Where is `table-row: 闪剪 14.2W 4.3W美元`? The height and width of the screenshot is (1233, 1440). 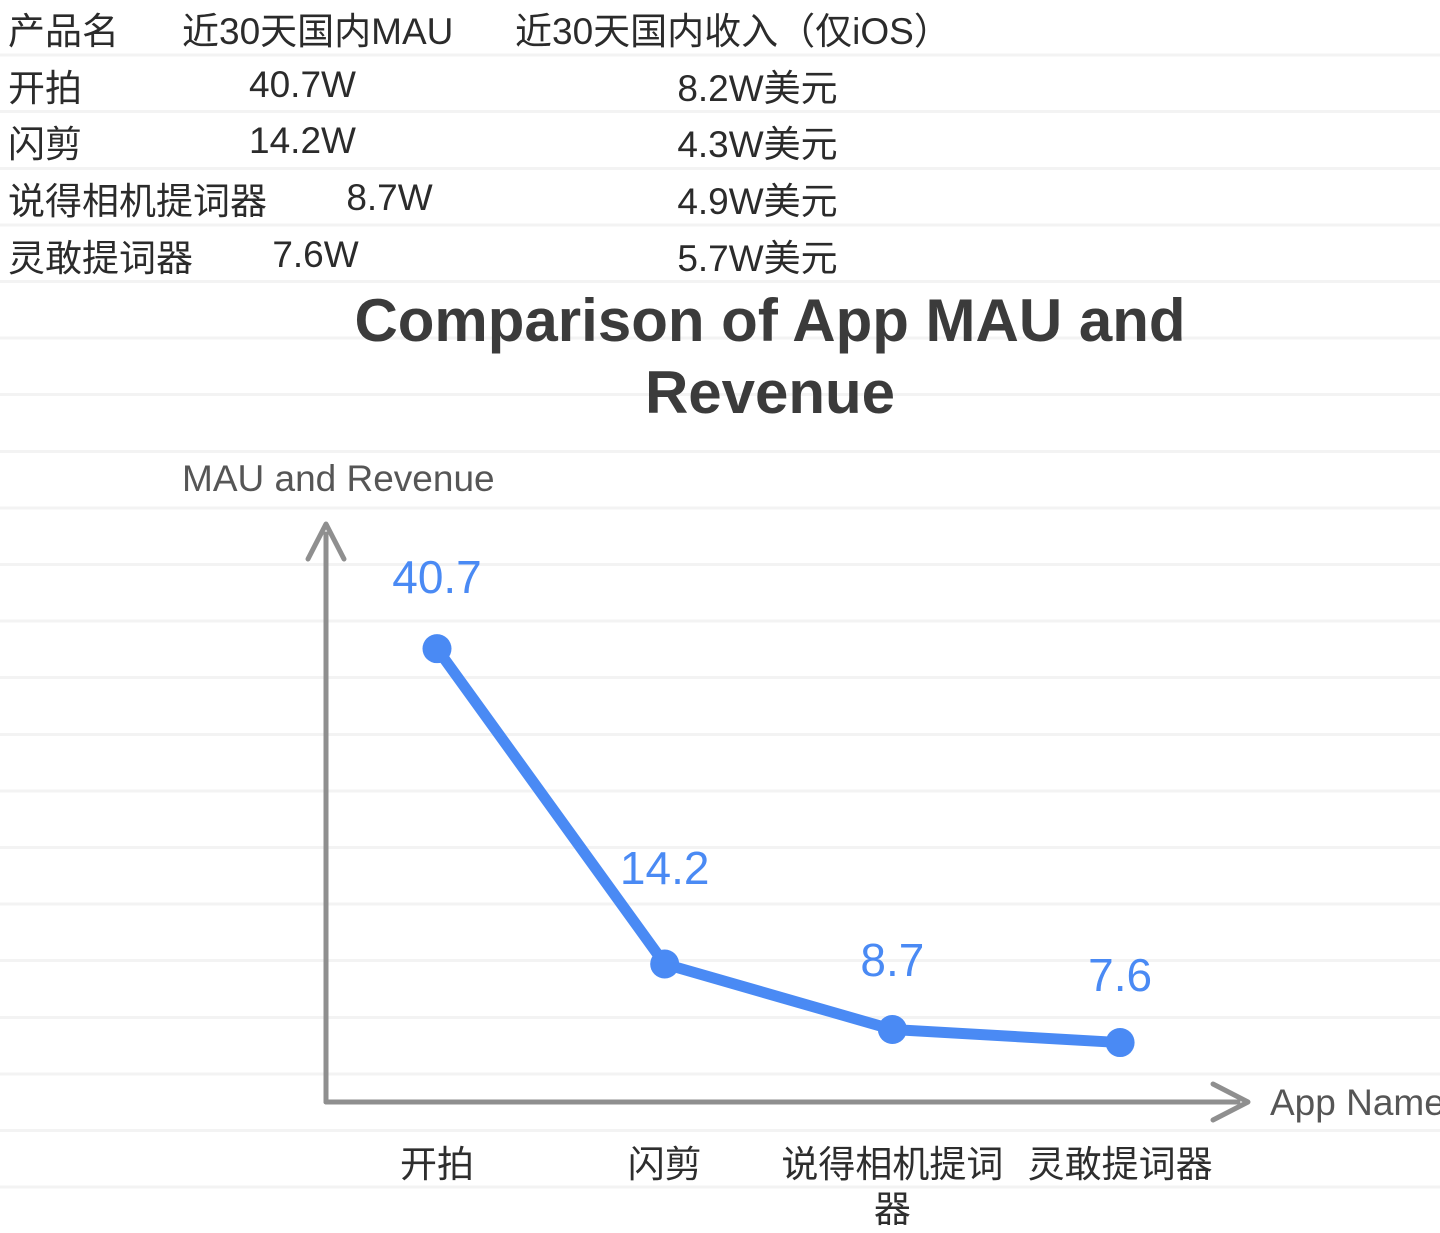
table-row: 闪剪 14.2W 4.3W美元 is located at coordinates (720, 141).